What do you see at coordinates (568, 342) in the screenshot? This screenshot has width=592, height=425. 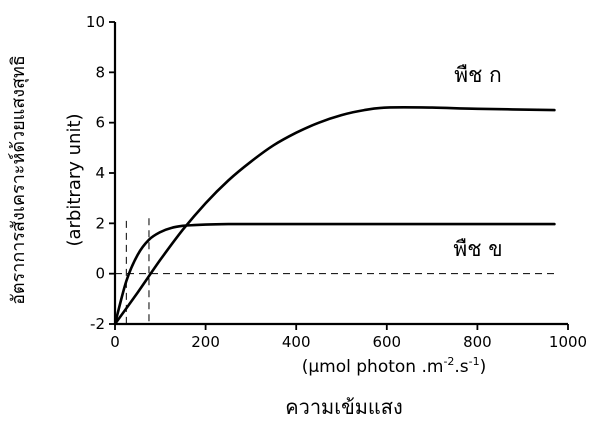 I see `x-tick-label: 1000` at bounding box center [568, 342].